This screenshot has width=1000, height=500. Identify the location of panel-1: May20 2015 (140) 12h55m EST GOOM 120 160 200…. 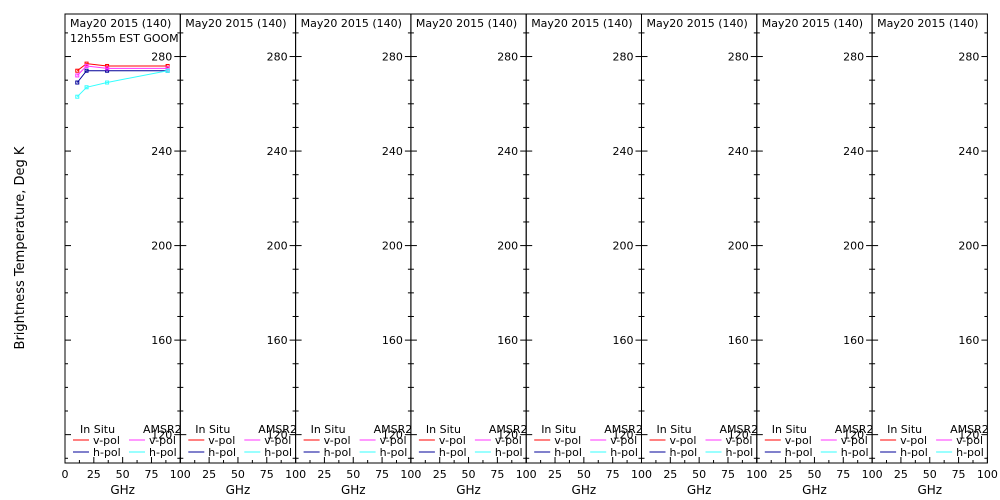
(126, 255).